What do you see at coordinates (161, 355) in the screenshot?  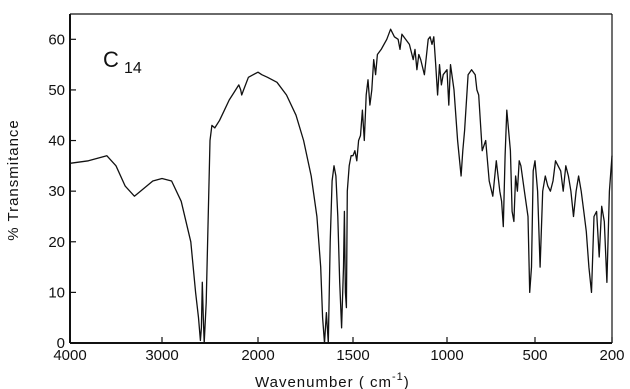 I see `x-tick-label: 3000` at bounding box center [161, 355].